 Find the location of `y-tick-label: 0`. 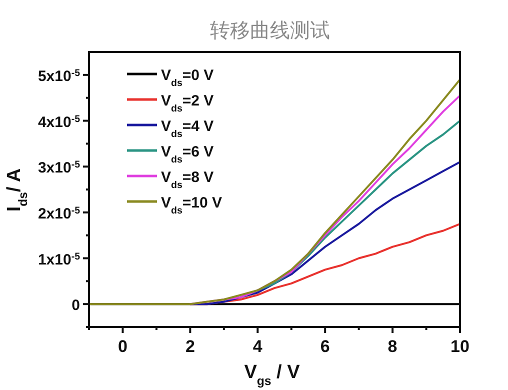

y-tick-label: 0 is located at coordinates (76, 305).